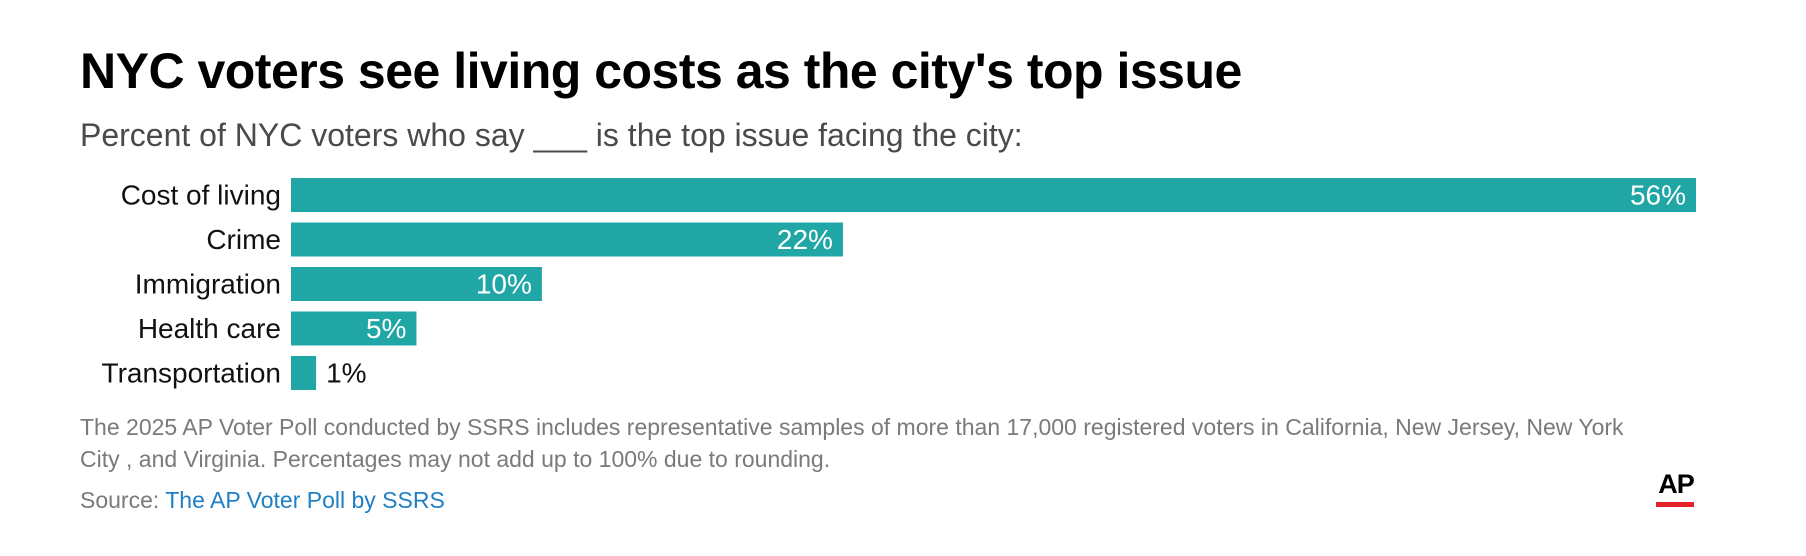  I want to click on category-label-crime: Crime, so click(243, 239).